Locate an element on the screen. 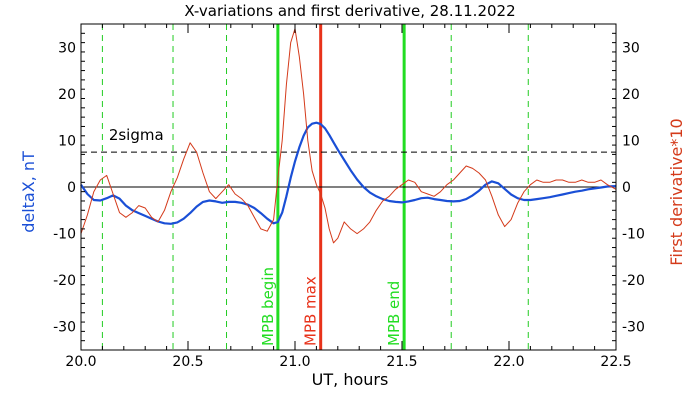  marker-label: MPB end is located at coordinates (394, 313).